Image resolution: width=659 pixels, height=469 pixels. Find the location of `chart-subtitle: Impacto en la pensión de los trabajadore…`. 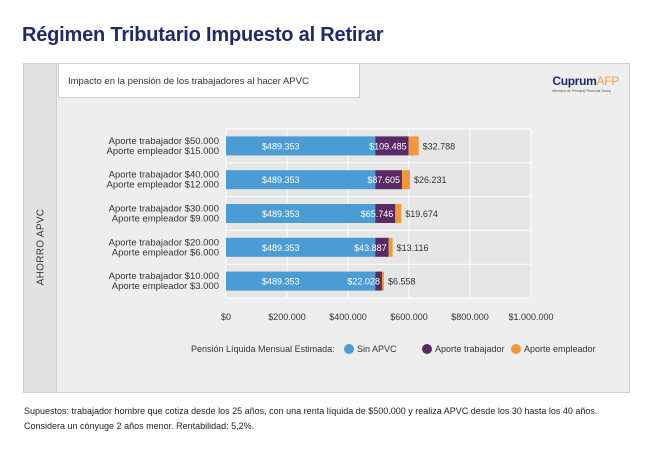

chart-subtitle: Impacto en la pensión de los trabajadore… is located at coordinates (209, 81).